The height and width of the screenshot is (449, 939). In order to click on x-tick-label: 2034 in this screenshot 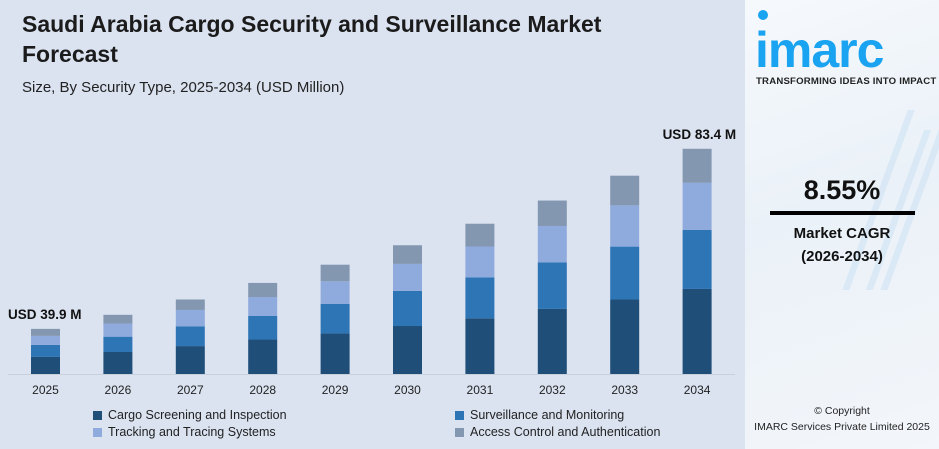, I will do `click(697, 390)`.